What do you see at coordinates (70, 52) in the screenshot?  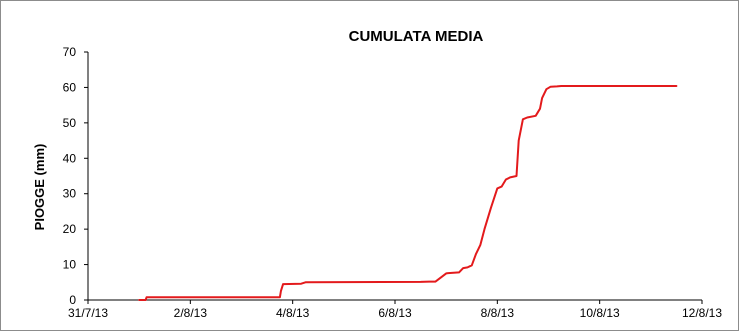 I see `y-tick-label: 70` at bounding box center [70, 52].